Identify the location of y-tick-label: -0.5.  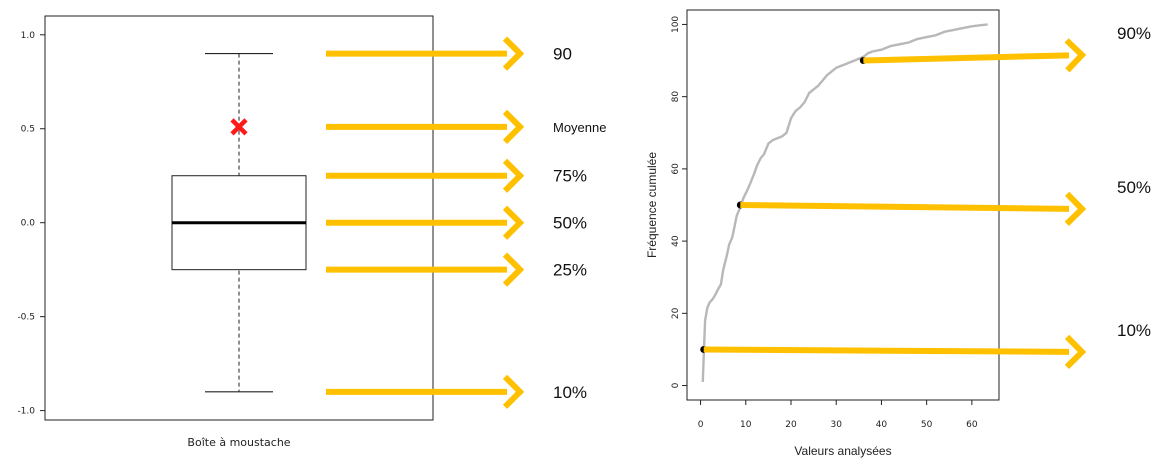
(26, 318).